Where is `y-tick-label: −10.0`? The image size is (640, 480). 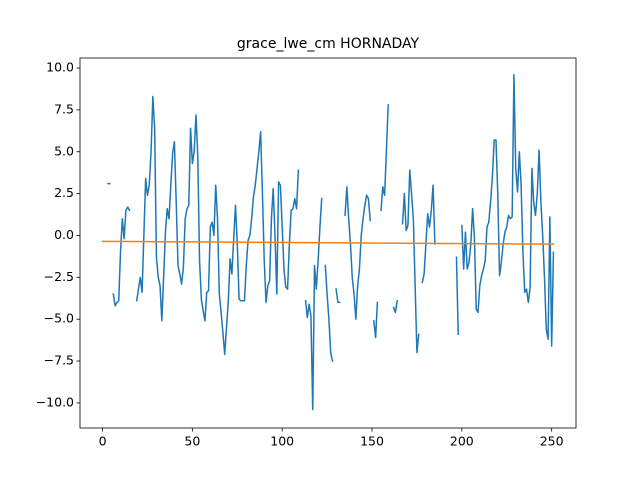
y-tick-label: −10.0 is located at coordinates (55, 401).